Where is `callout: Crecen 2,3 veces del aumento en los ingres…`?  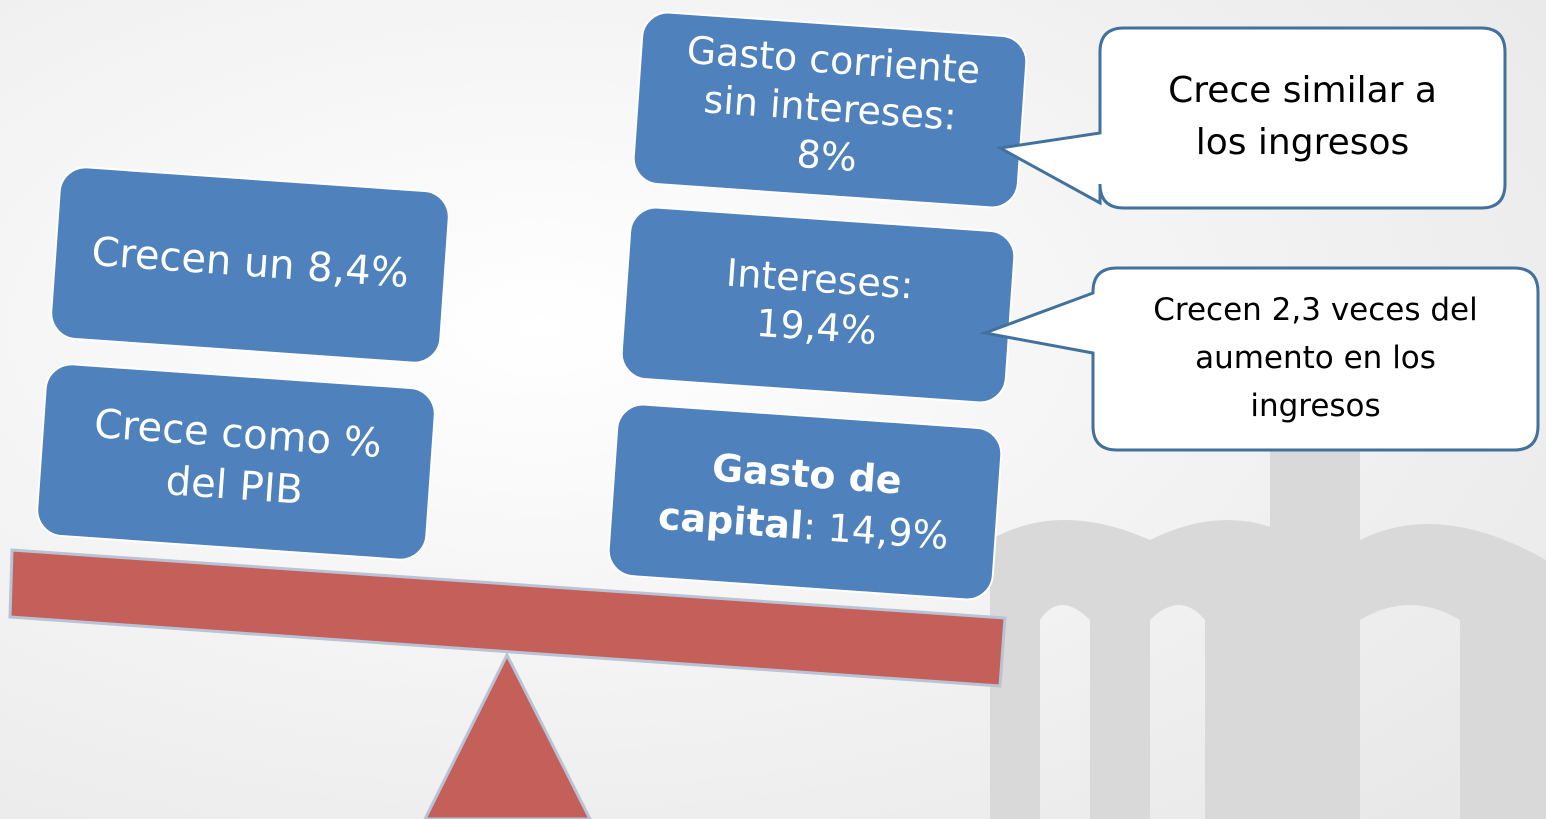
callout: Crecen 2,3 veces del aumento en los ingres… is located at coordinates (1259, 359).